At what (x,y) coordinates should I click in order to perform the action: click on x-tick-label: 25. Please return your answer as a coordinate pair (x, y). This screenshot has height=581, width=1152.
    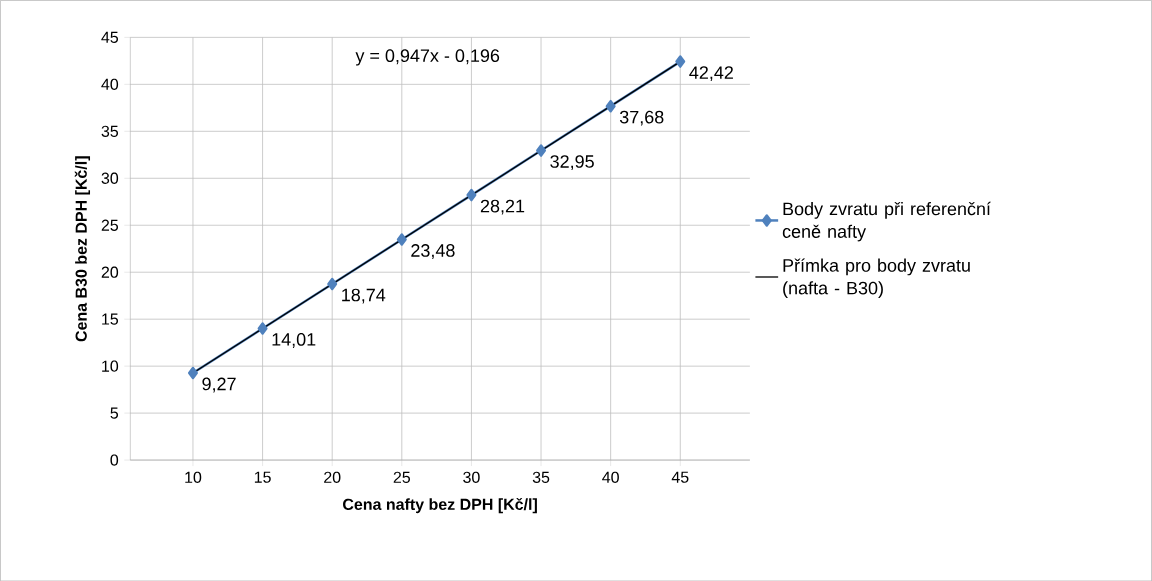
    Looking at the image, I should click on (402, 477).